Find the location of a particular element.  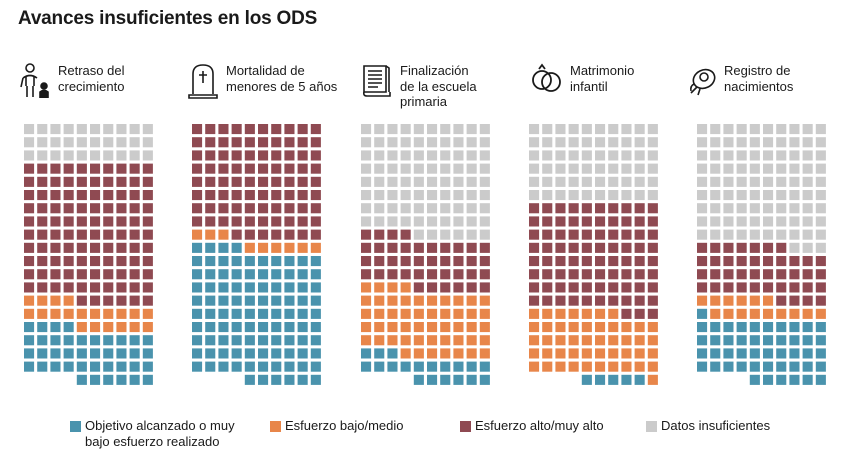

legend-swatch-low-medium is located at coordinates (275, 426).